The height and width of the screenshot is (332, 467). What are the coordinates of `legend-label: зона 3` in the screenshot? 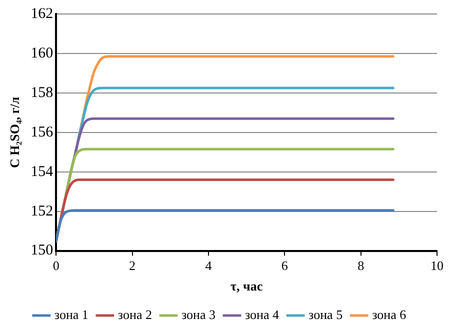 It's located at (198, 314).